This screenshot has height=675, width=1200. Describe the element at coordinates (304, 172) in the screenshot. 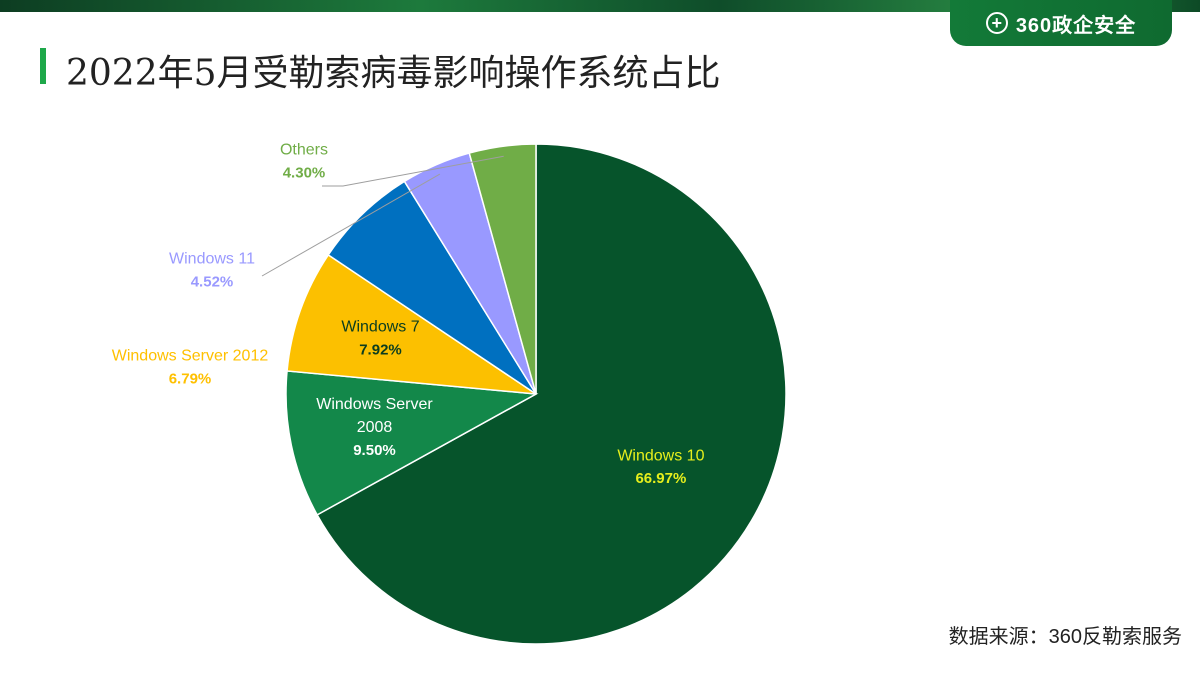

I see `slice-value-label-others: 4.30%` at that location.